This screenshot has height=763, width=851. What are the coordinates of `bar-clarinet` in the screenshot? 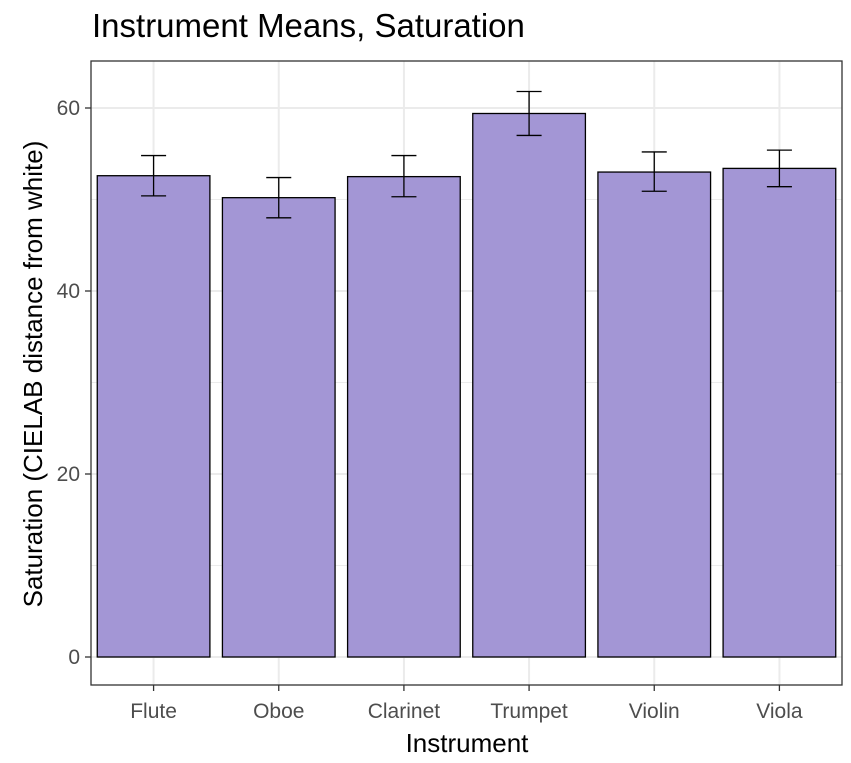 It's located at (403, 416).